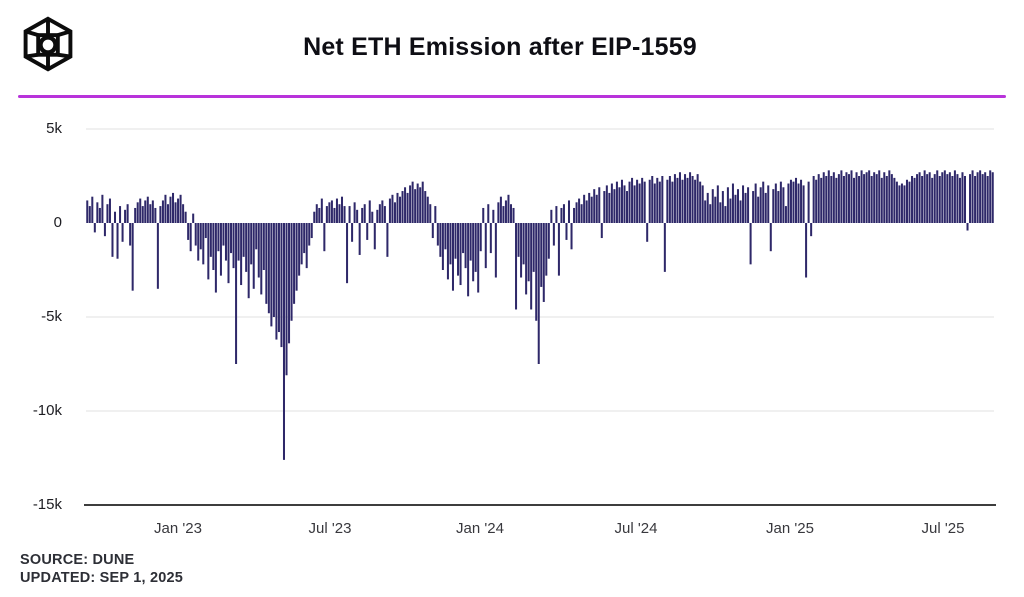  I want to click on source-note: SOURCE: DUNE UPDATED: SEP 1, 2025, so click(101, 569).